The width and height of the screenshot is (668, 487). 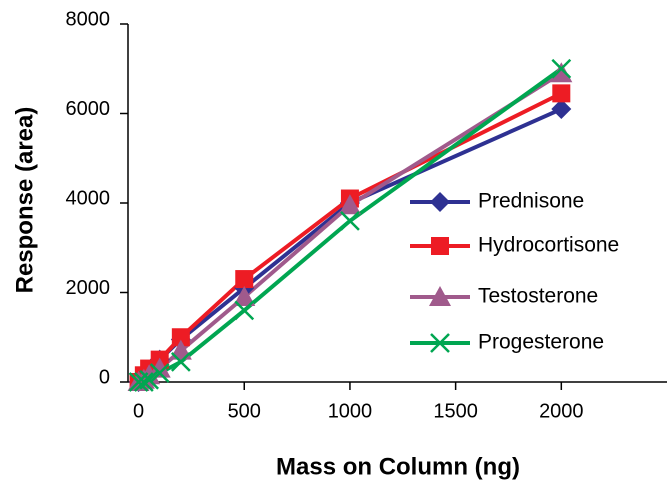 What do you see at coordinates (455, 411) in the screenshot?
I see `x-tick-label: 1500` at bounding box center [455, 411].